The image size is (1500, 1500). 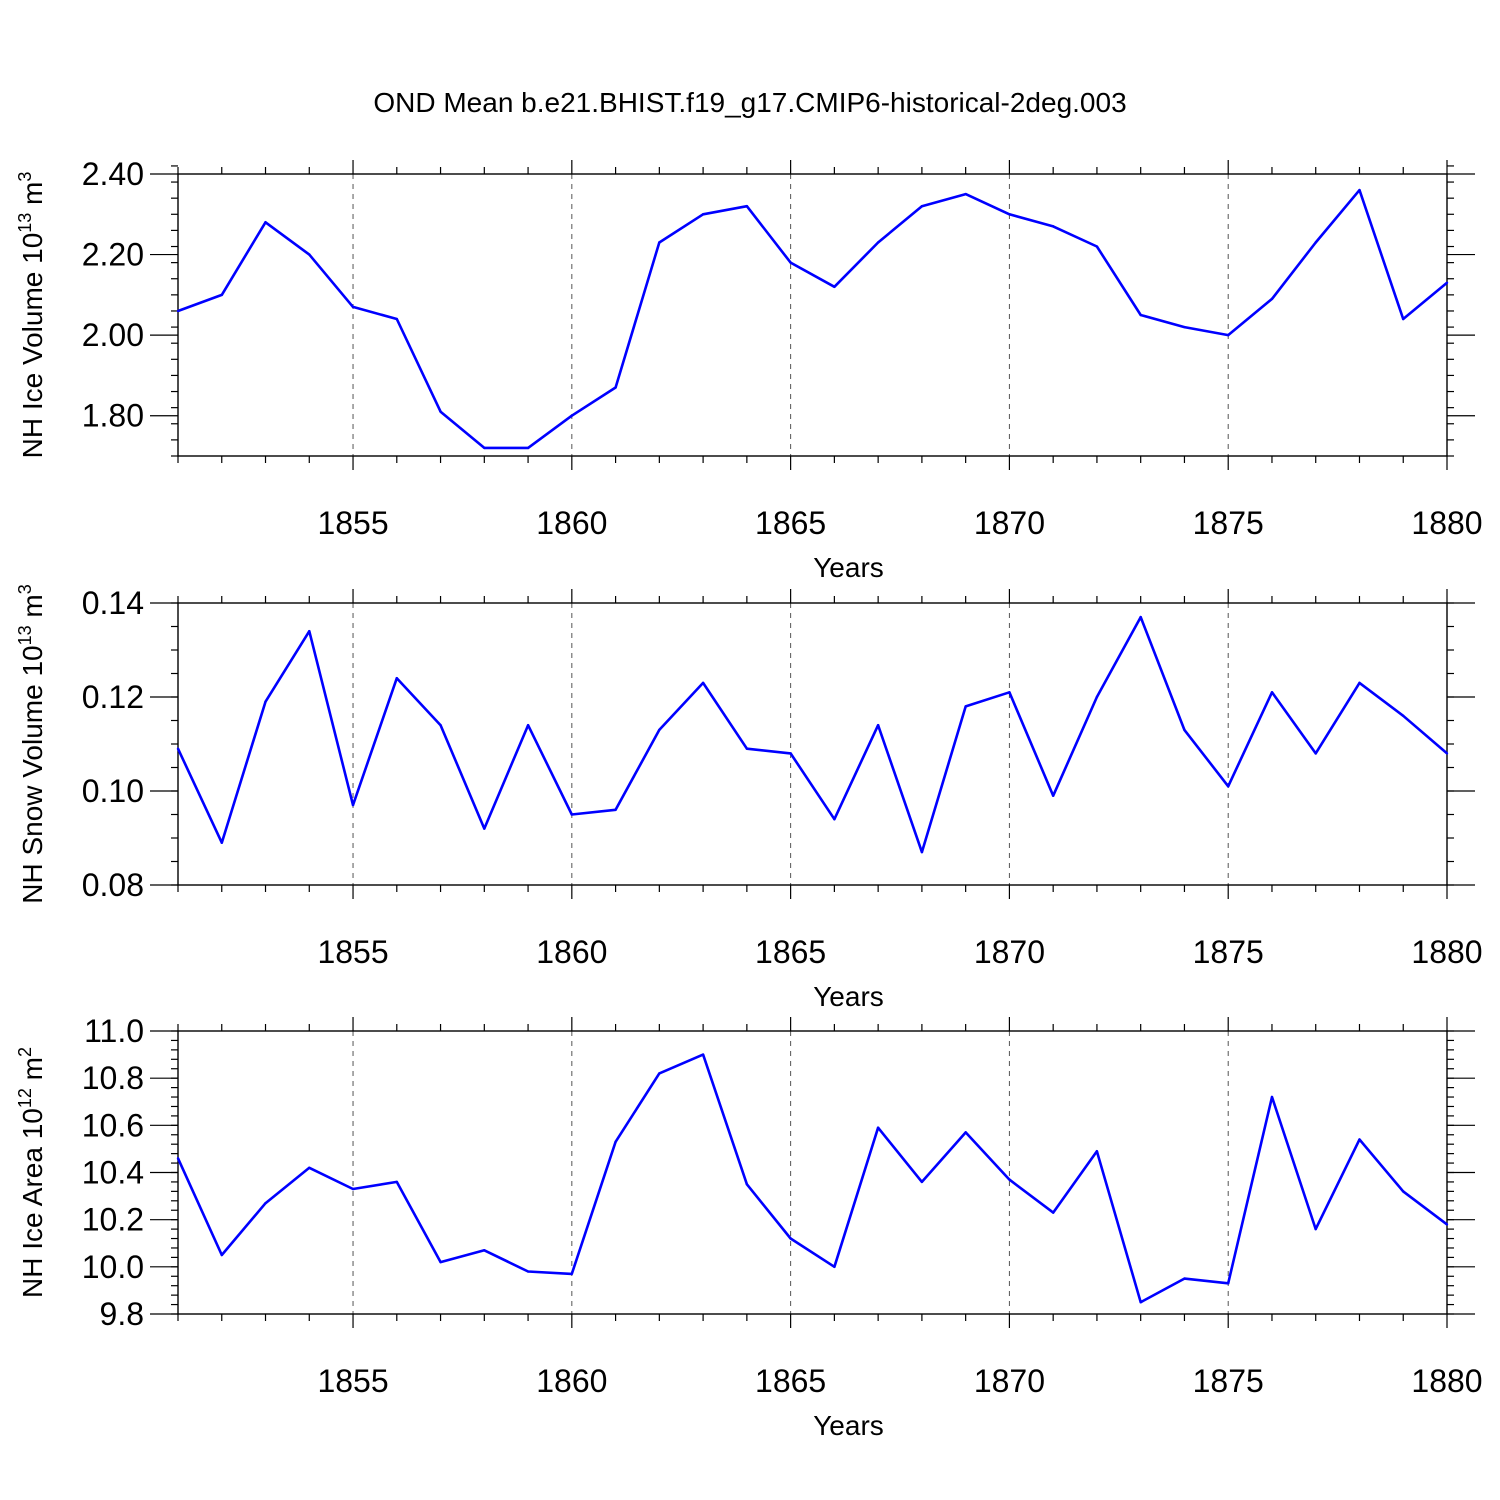 I want to click on panel-1-xtick-label-1880: 1880, so click(x=1446, y=523).